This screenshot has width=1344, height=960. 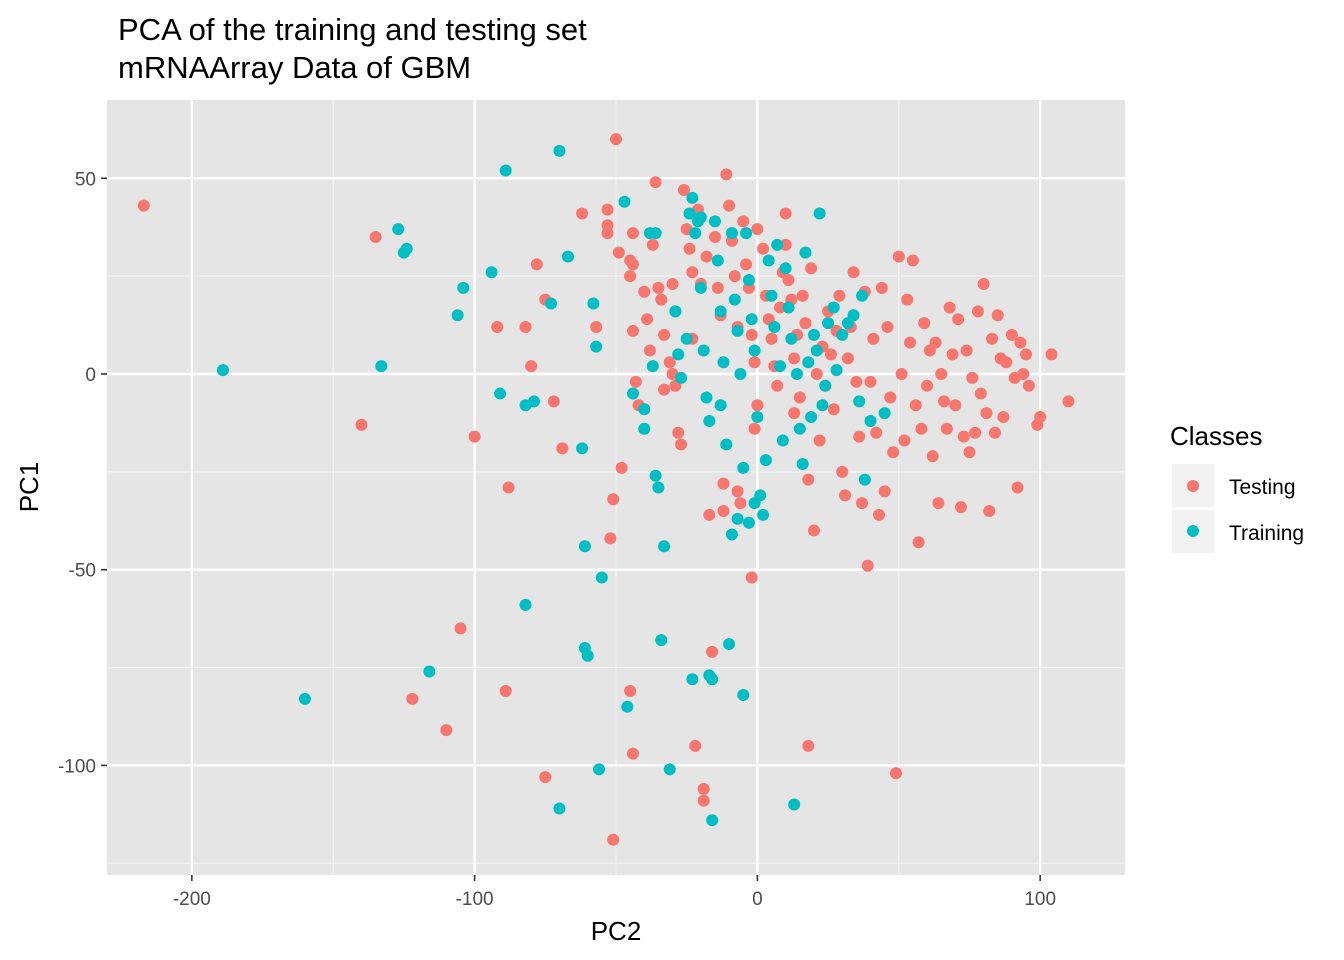 I want to click on legend-marker-testing, so click(x=1193, y=486).